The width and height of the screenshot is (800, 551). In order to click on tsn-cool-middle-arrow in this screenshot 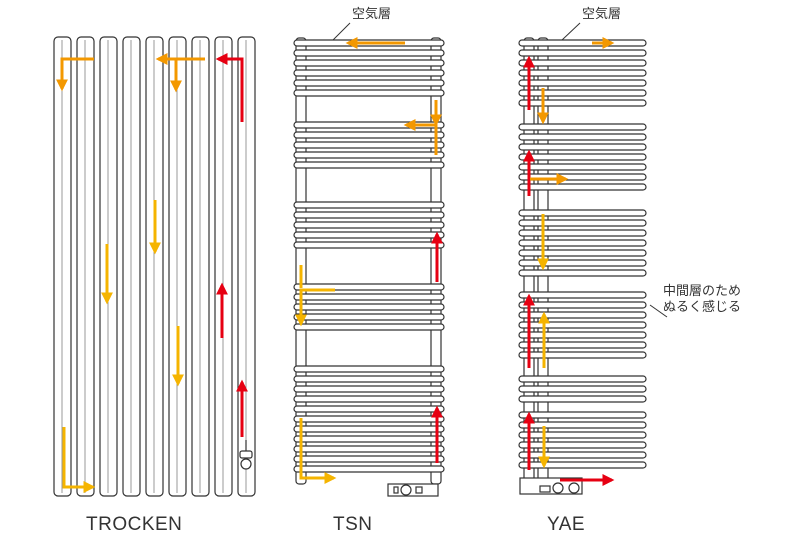, I will do `click(315, 307)`.